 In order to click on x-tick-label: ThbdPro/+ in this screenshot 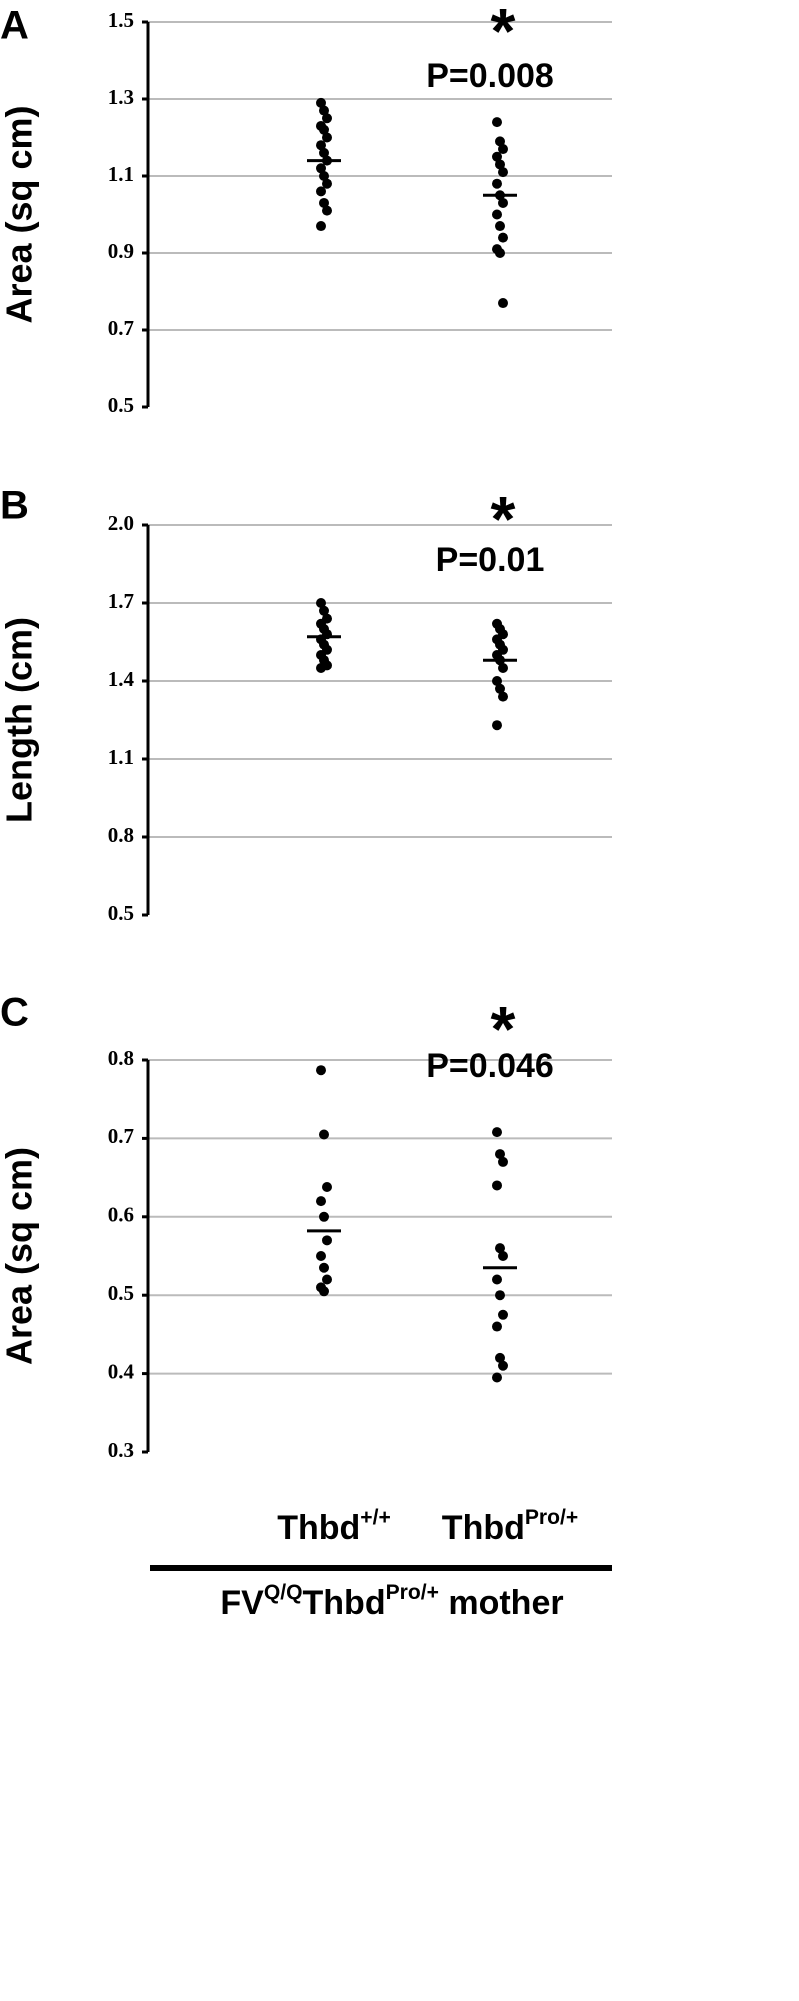, I will do `click(510, 1526)`.